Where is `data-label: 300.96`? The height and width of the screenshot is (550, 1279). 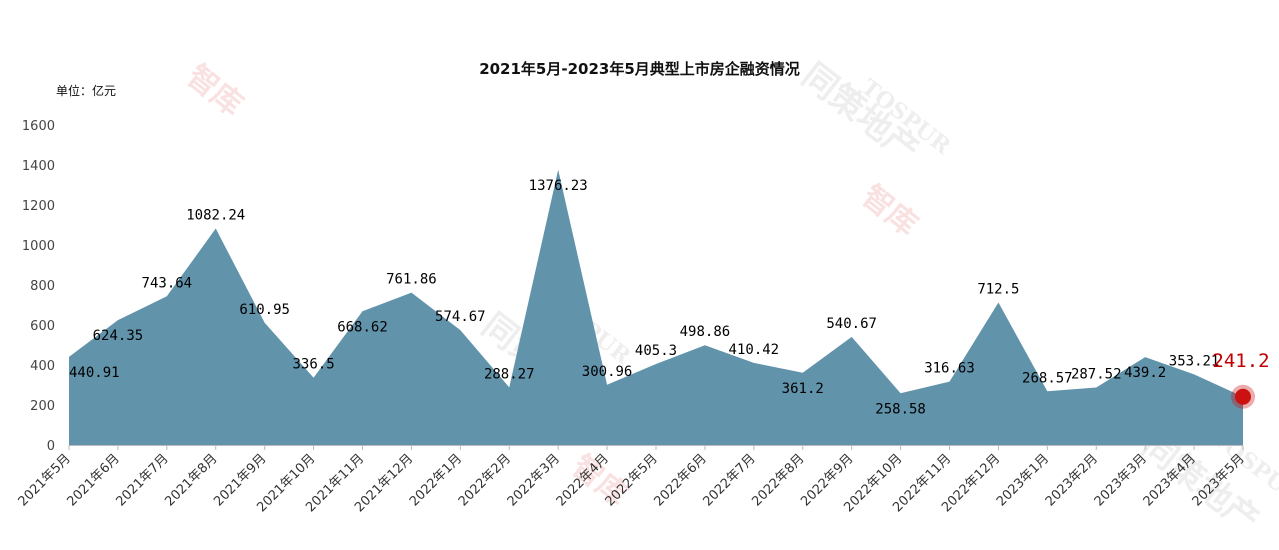
data-label: 300.96 is located at coordinates (607, 372).